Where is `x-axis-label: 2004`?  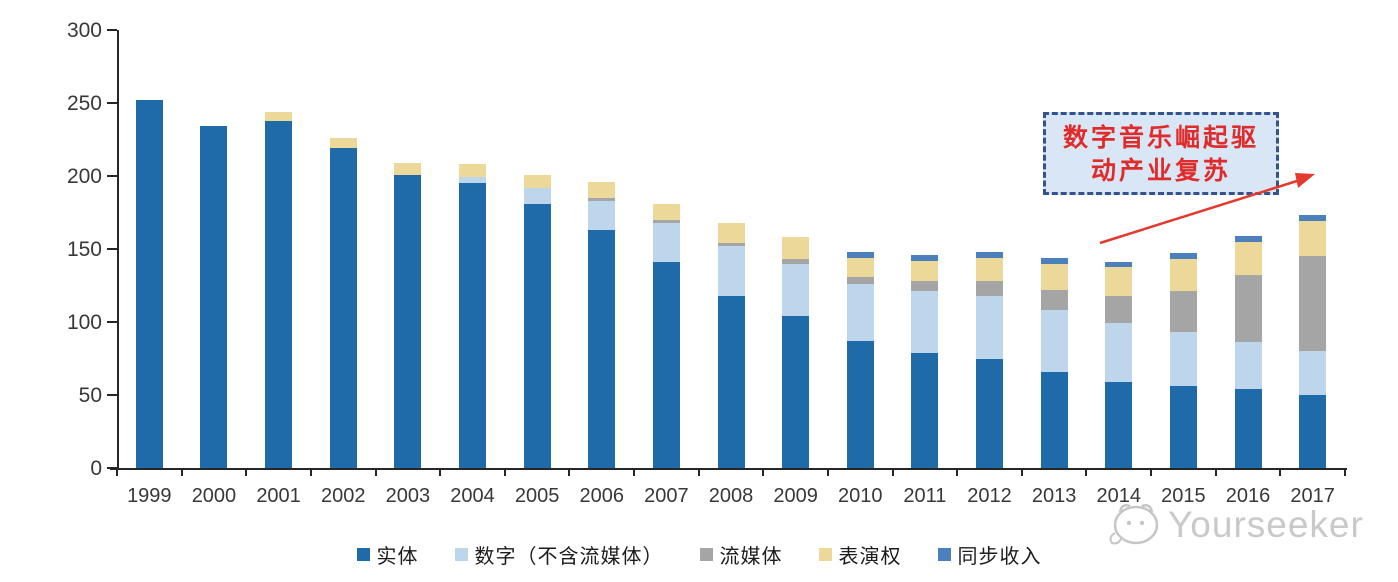 x-axis-label: 2004 is located at coordinates (472, 496).